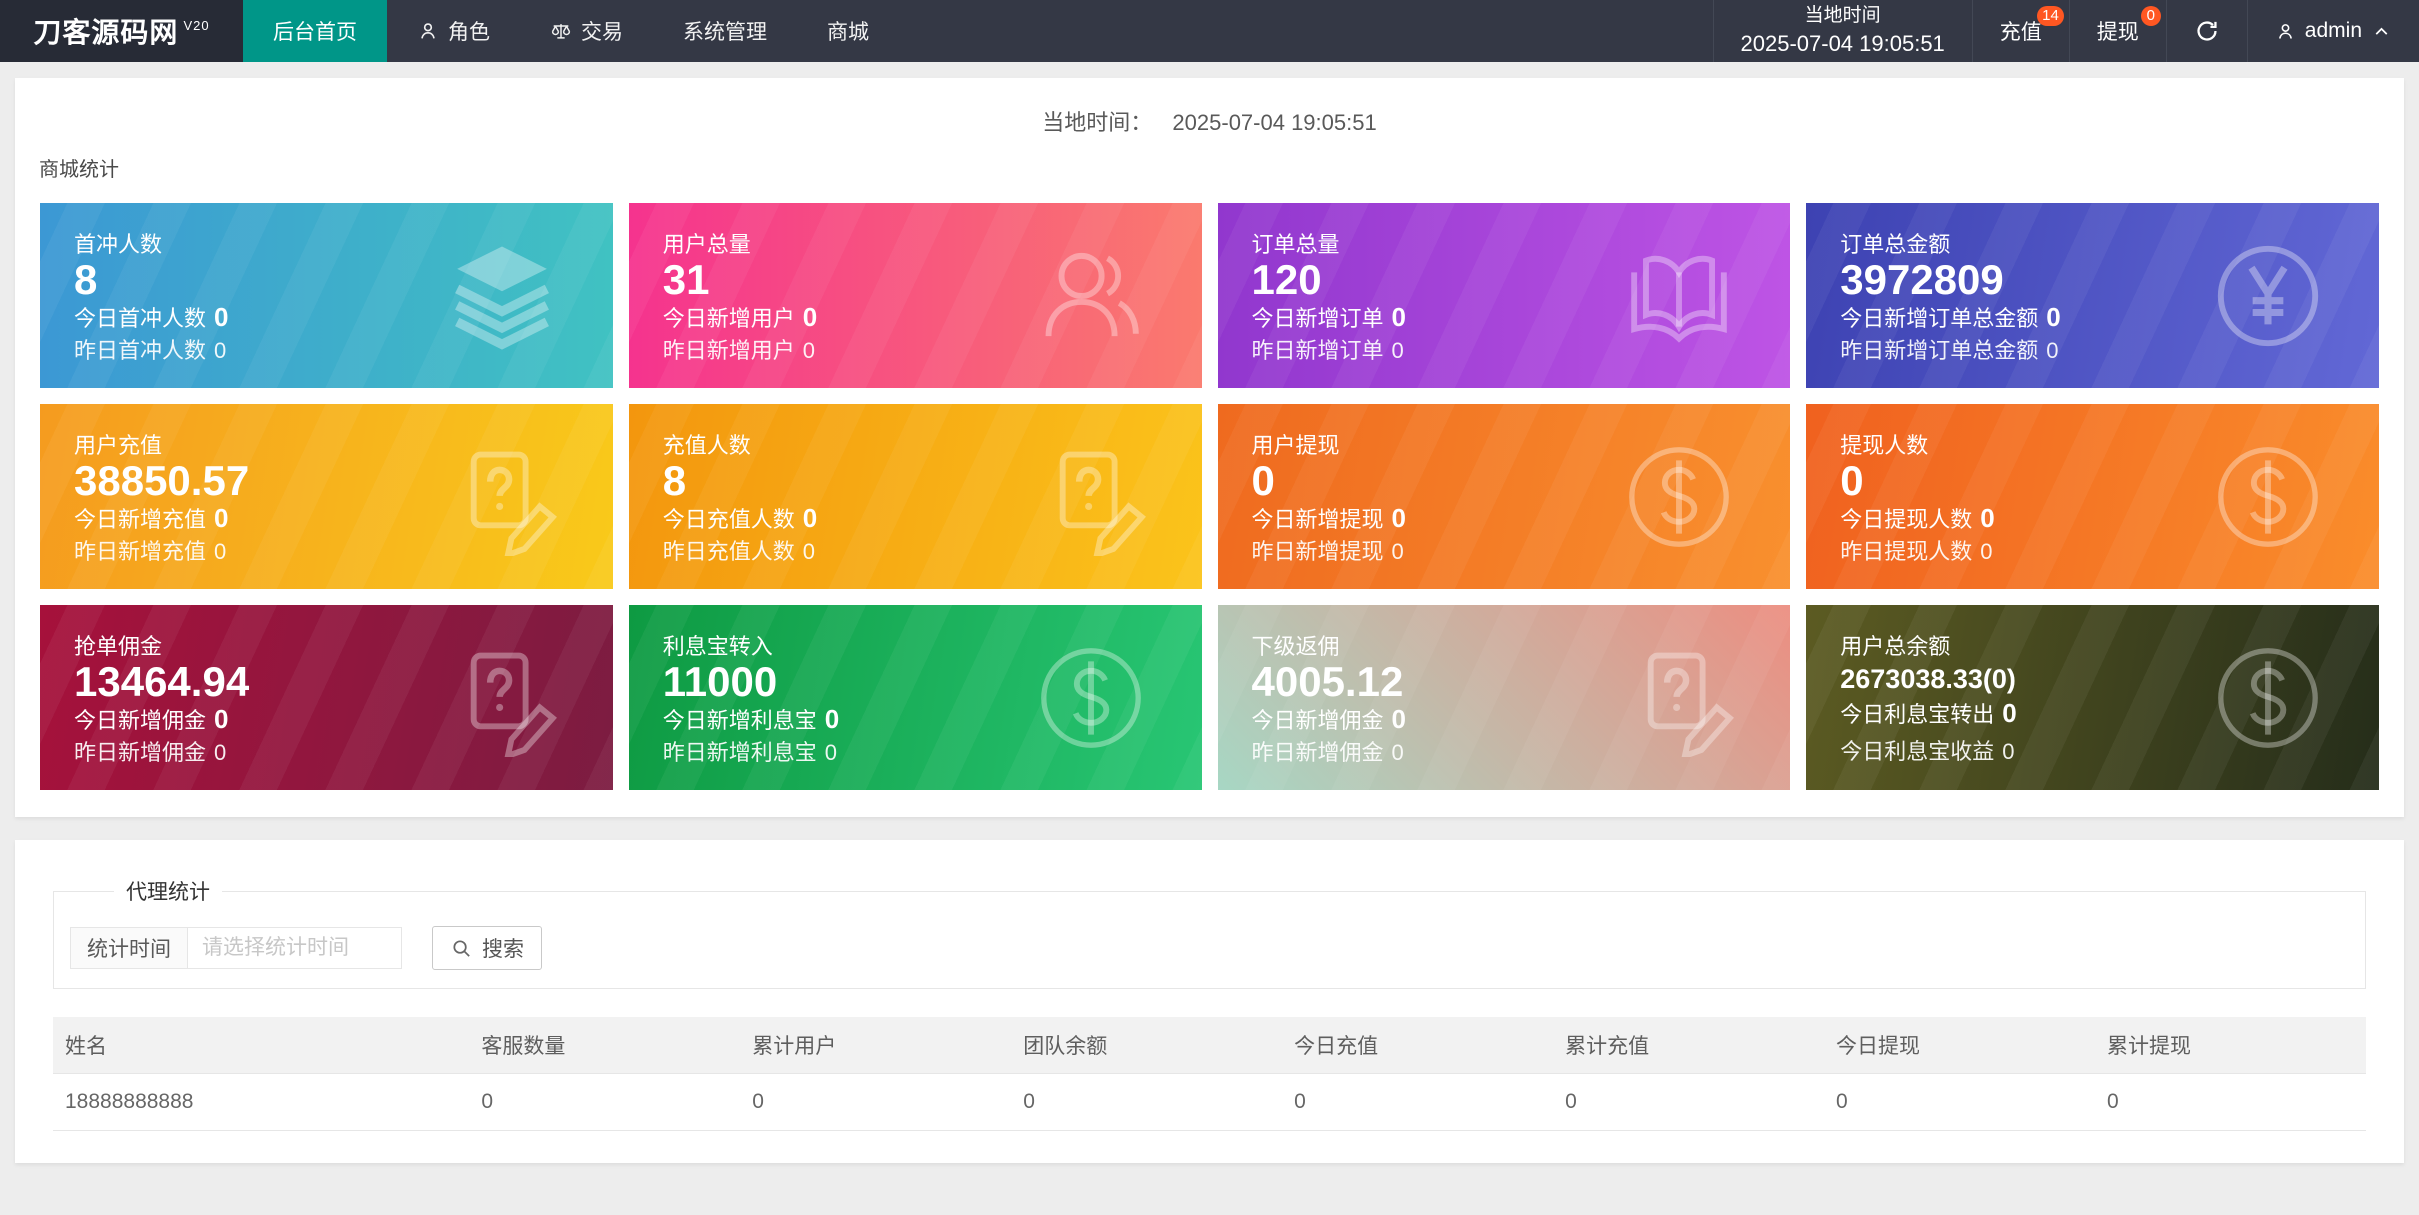  What do you see at coordinates (326, 697) in the screenshot?
I see `stat-card: 抢单佣金 13464.94 今日新增佣金 0 昨日新增佣金 0` at bounding box center [326, 697].